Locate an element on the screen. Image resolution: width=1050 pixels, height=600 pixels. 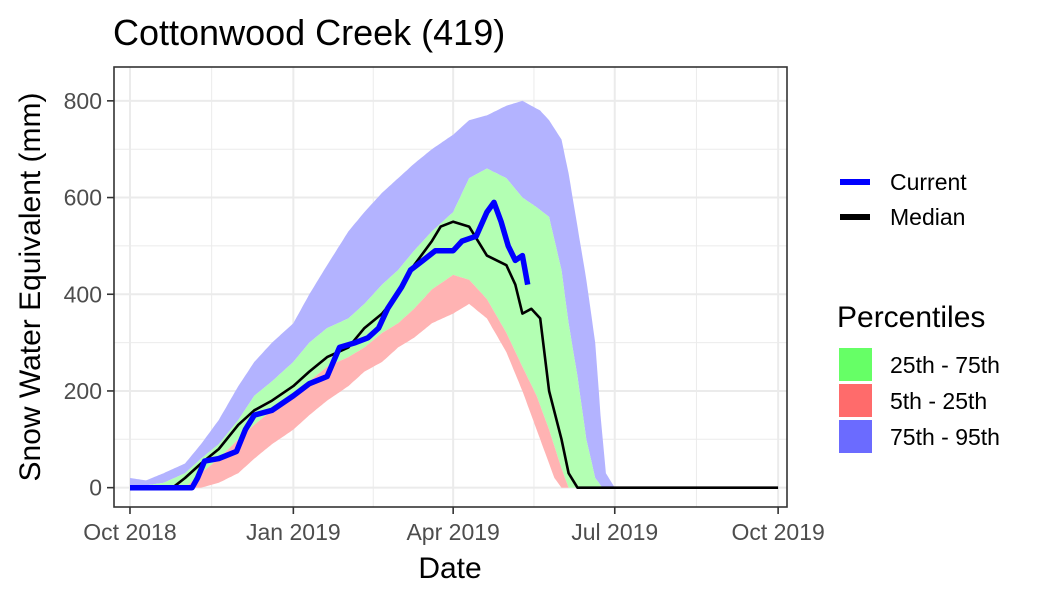
x-tick-label: Apr 2019 is located at coordinates (452, 532).